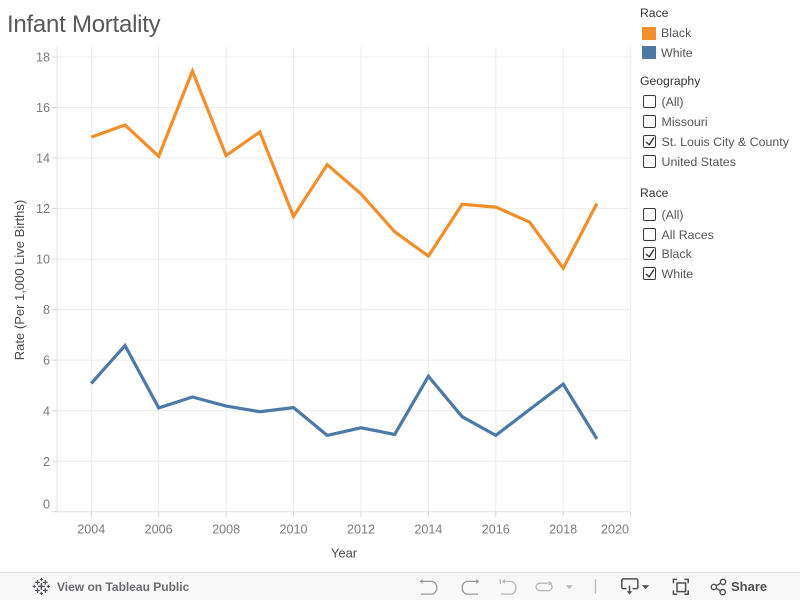 The height and width of the screenshot is (600, 800). I want to click on svg-text: 2008, so click(226, 529).